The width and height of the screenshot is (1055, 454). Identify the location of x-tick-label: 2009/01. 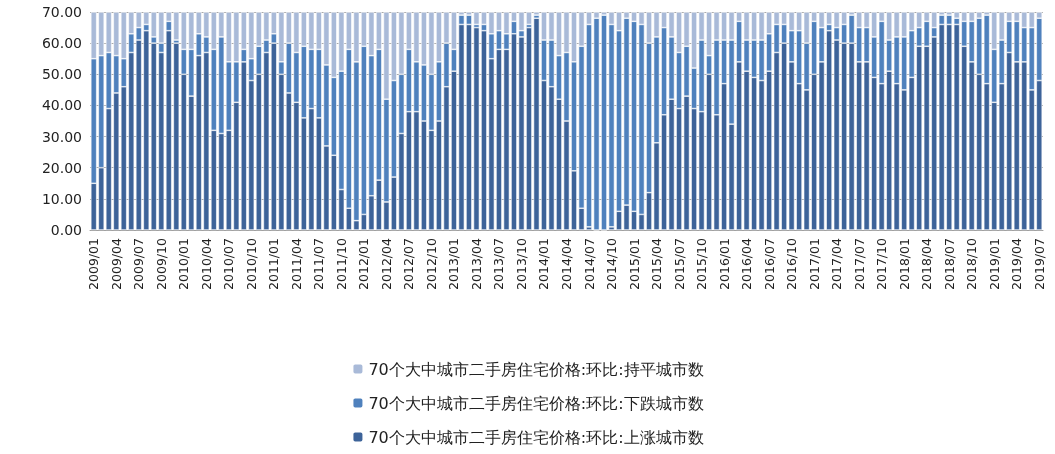
(94, 264).